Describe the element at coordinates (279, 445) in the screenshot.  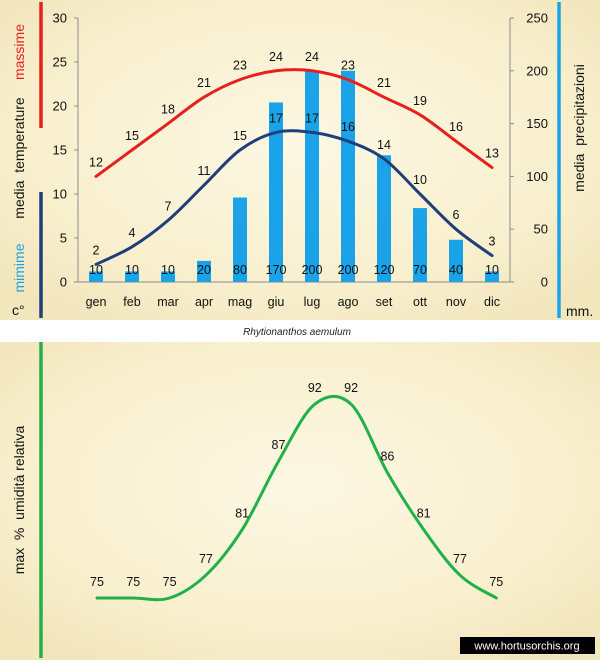
I see `humidity-label-giu: 87` at that location.